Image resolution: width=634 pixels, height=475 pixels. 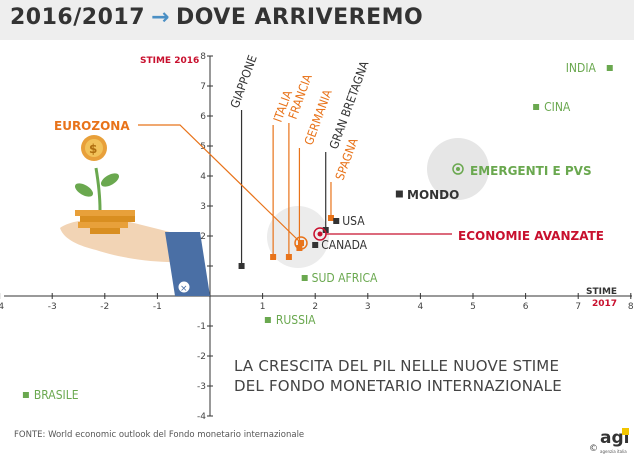 What do you see at coordinates (201, 387) in the screenshot?
I see `y-tick-label: -3` at bounding box center [201, 387].